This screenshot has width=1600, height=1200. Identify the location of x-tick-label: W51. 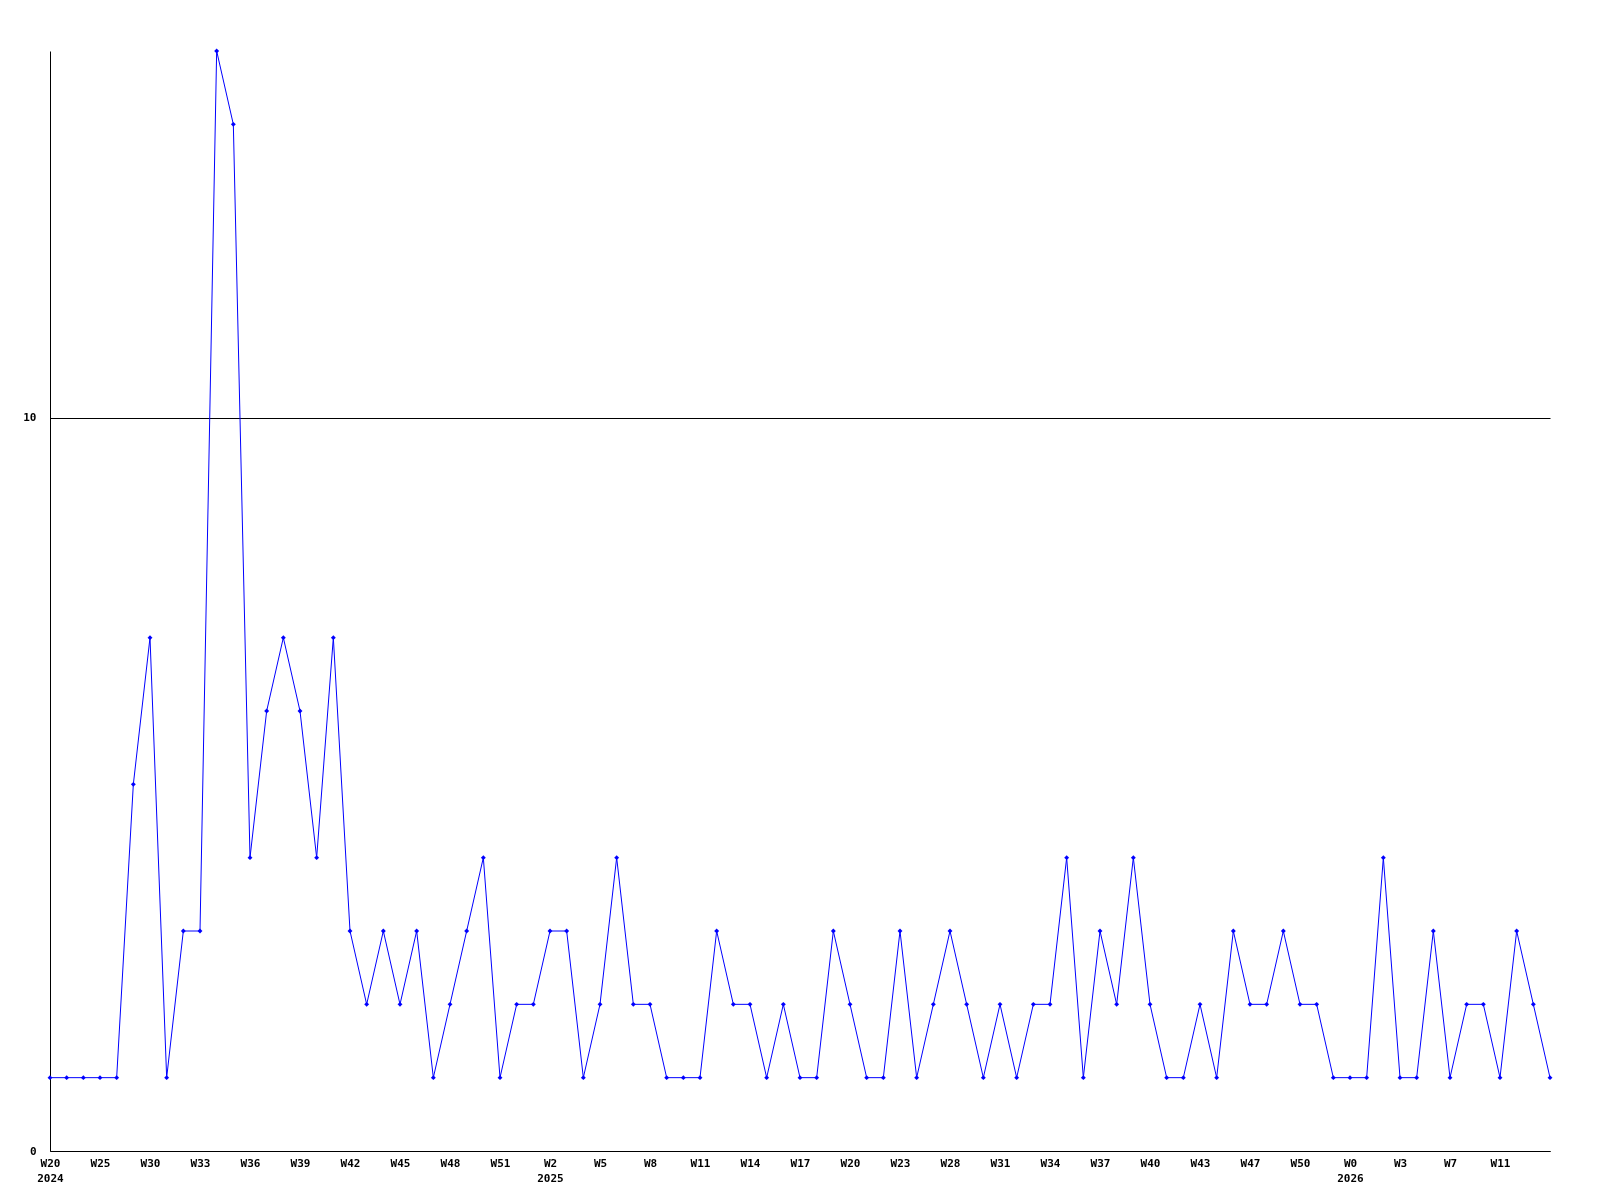
(500, 1163).